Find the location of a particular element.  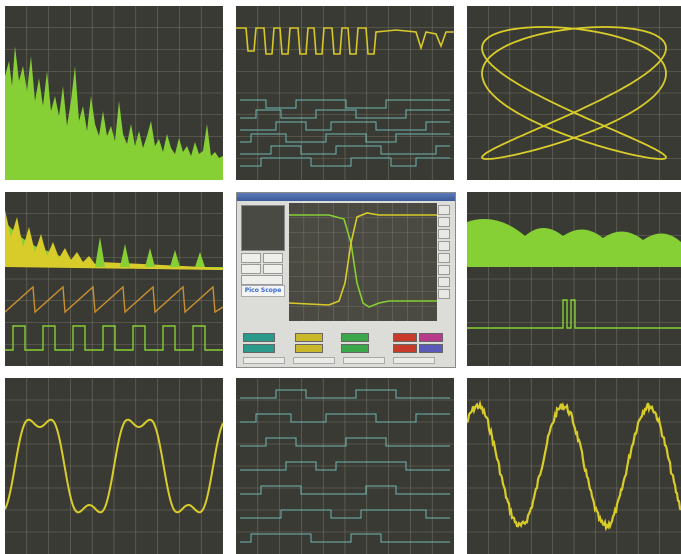

timebase-control is located at coordinates (355, 348).